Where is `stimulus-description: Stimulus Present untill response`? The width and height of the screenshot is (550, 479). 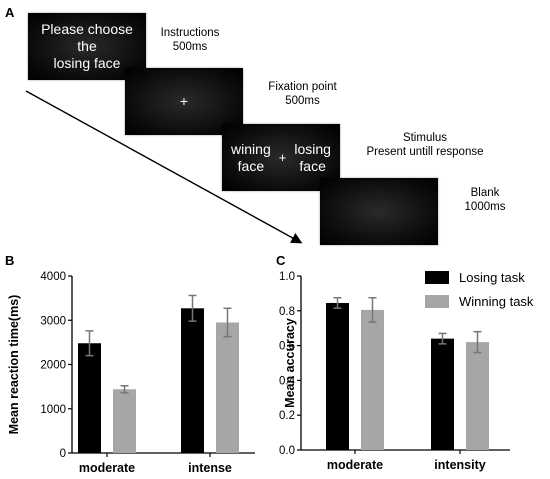 stimulus-description: Stimulus Present untill response is located at coordinates (425, 145).